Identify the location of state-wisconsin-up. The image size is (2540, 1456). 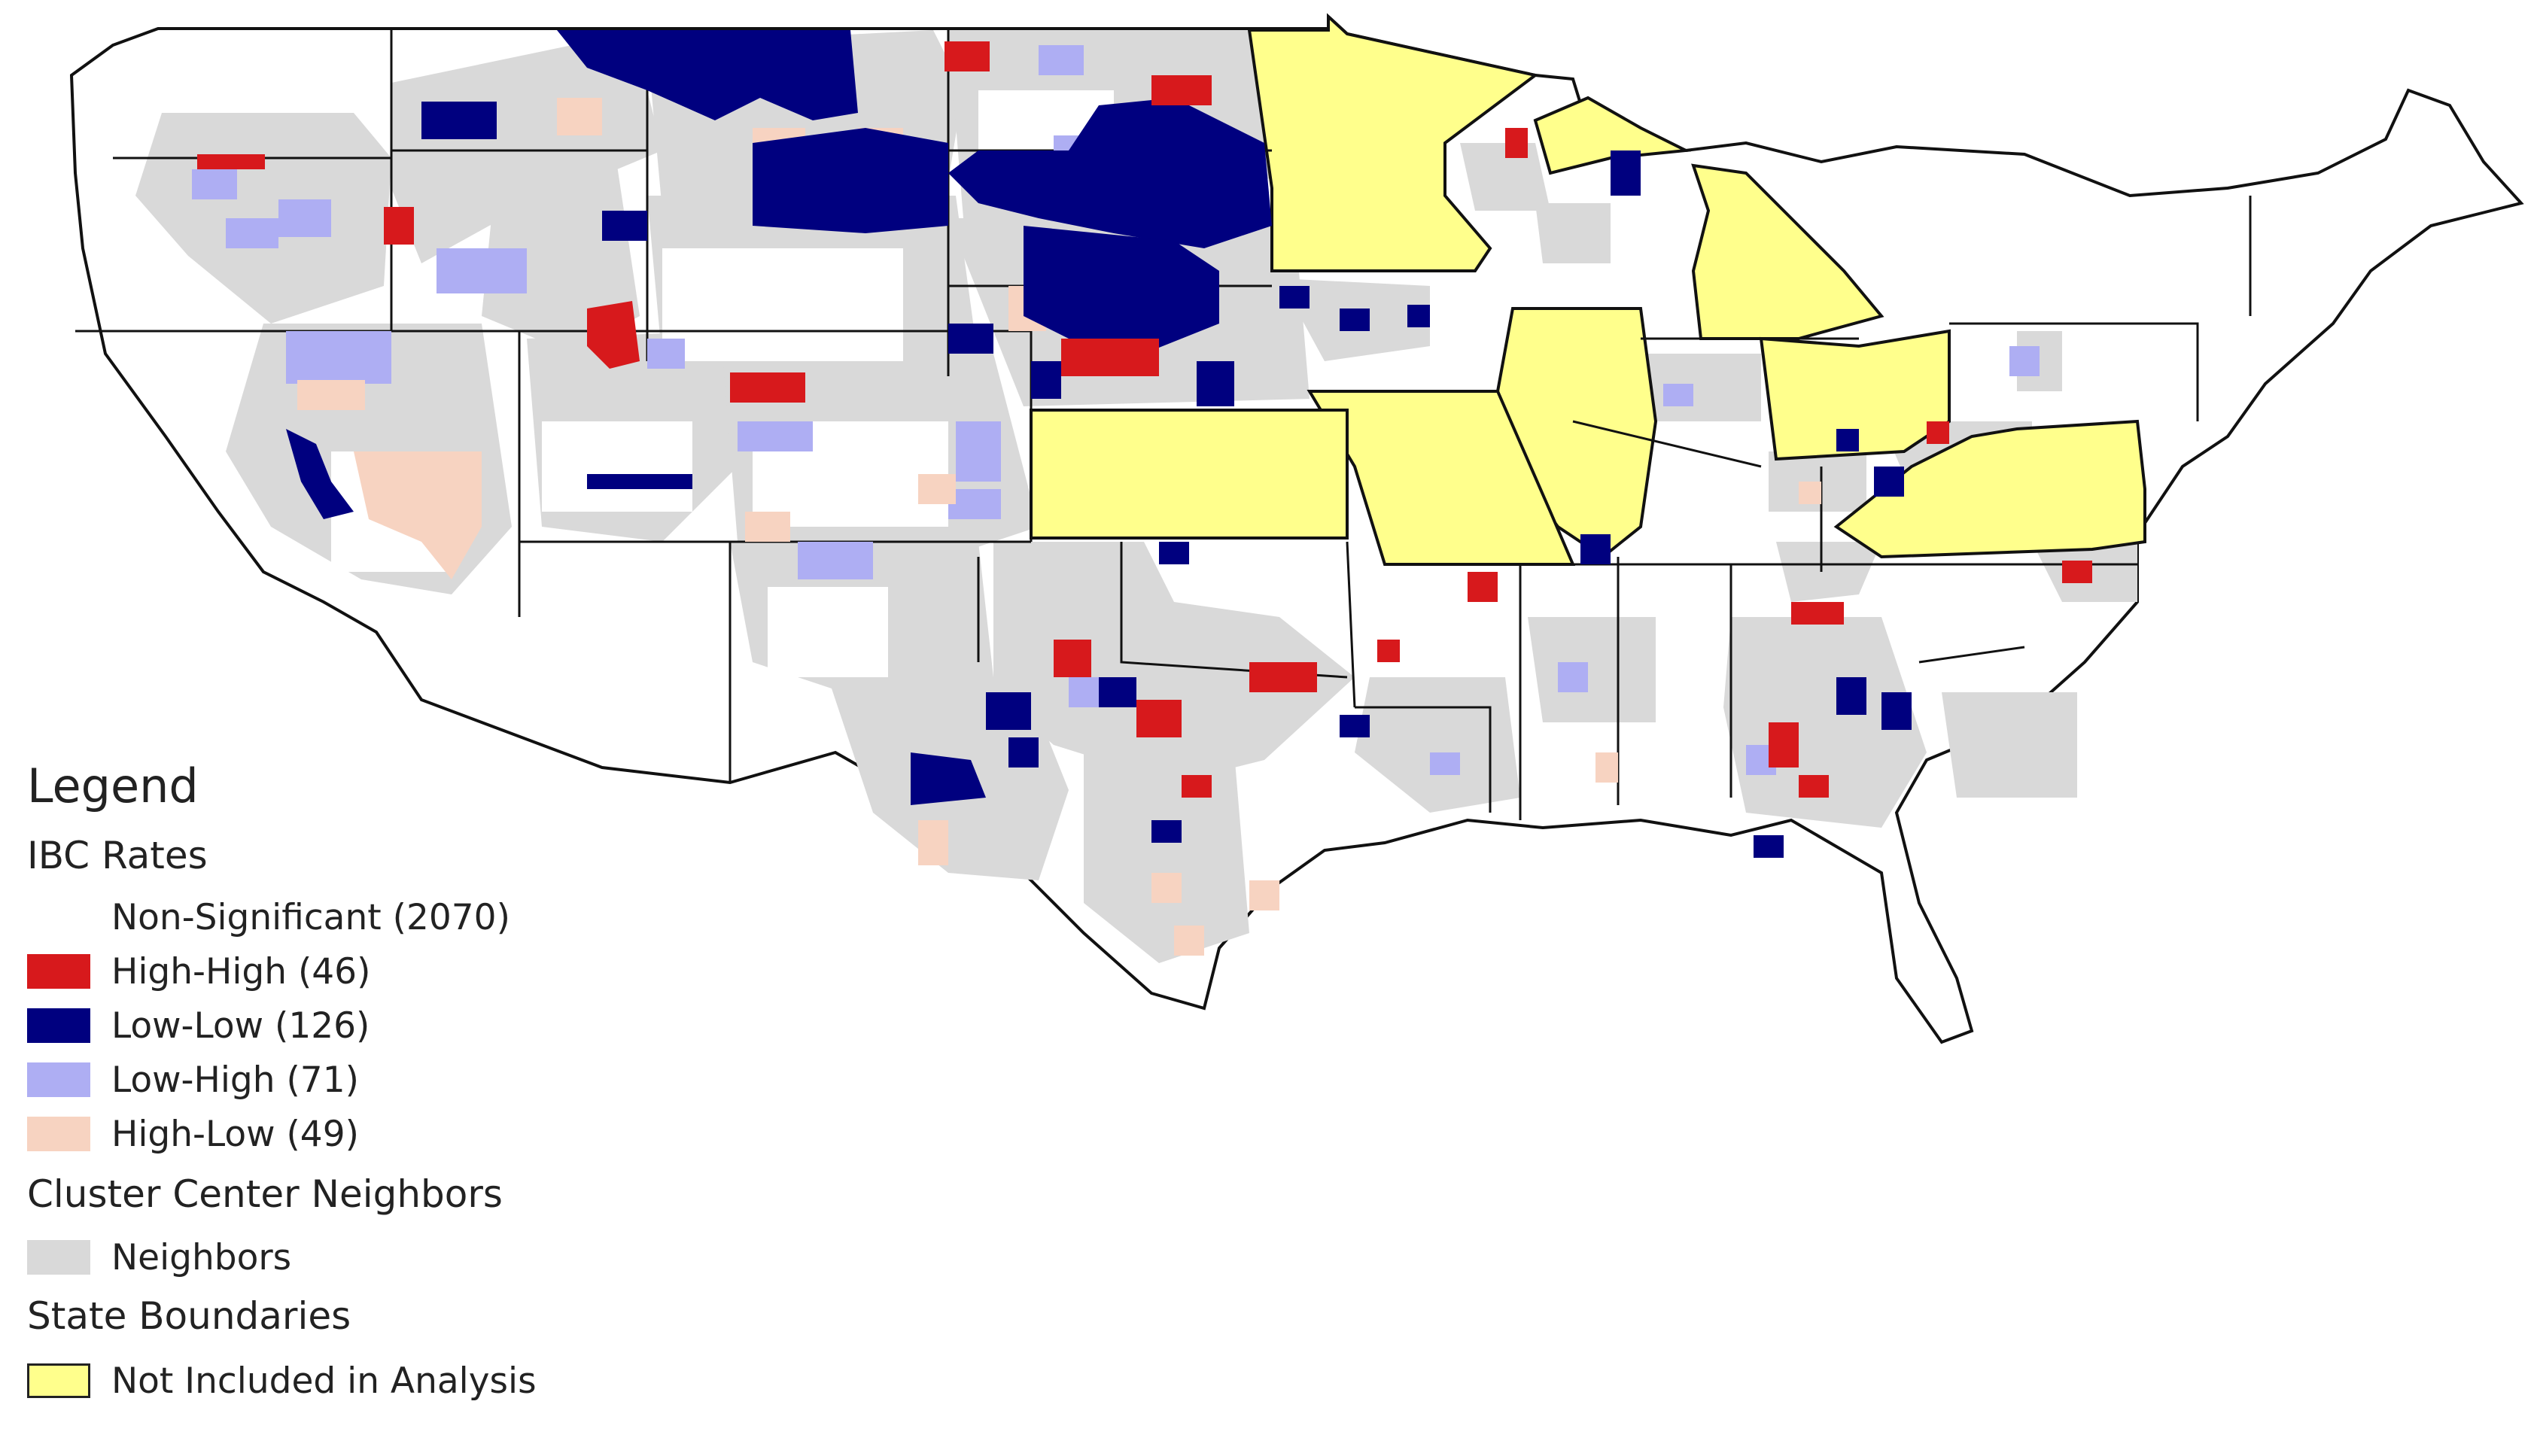
(1612, 135).